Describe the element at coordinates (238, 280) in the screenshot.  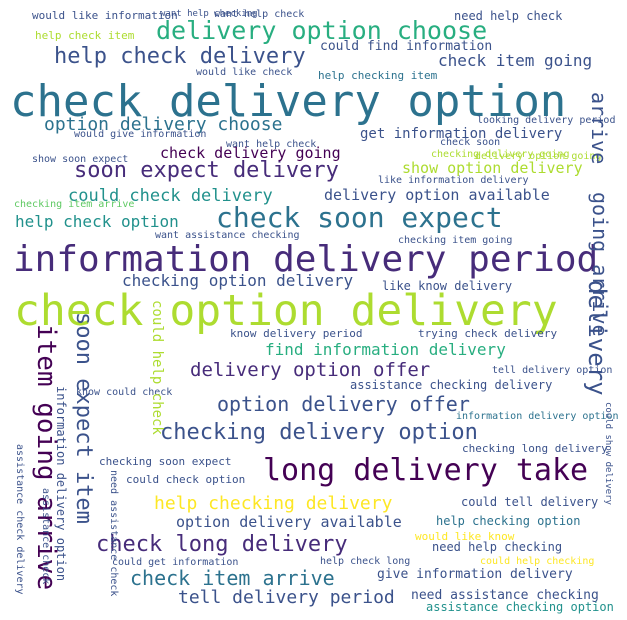
I see `word-phrase: checking option delivery` at that location.